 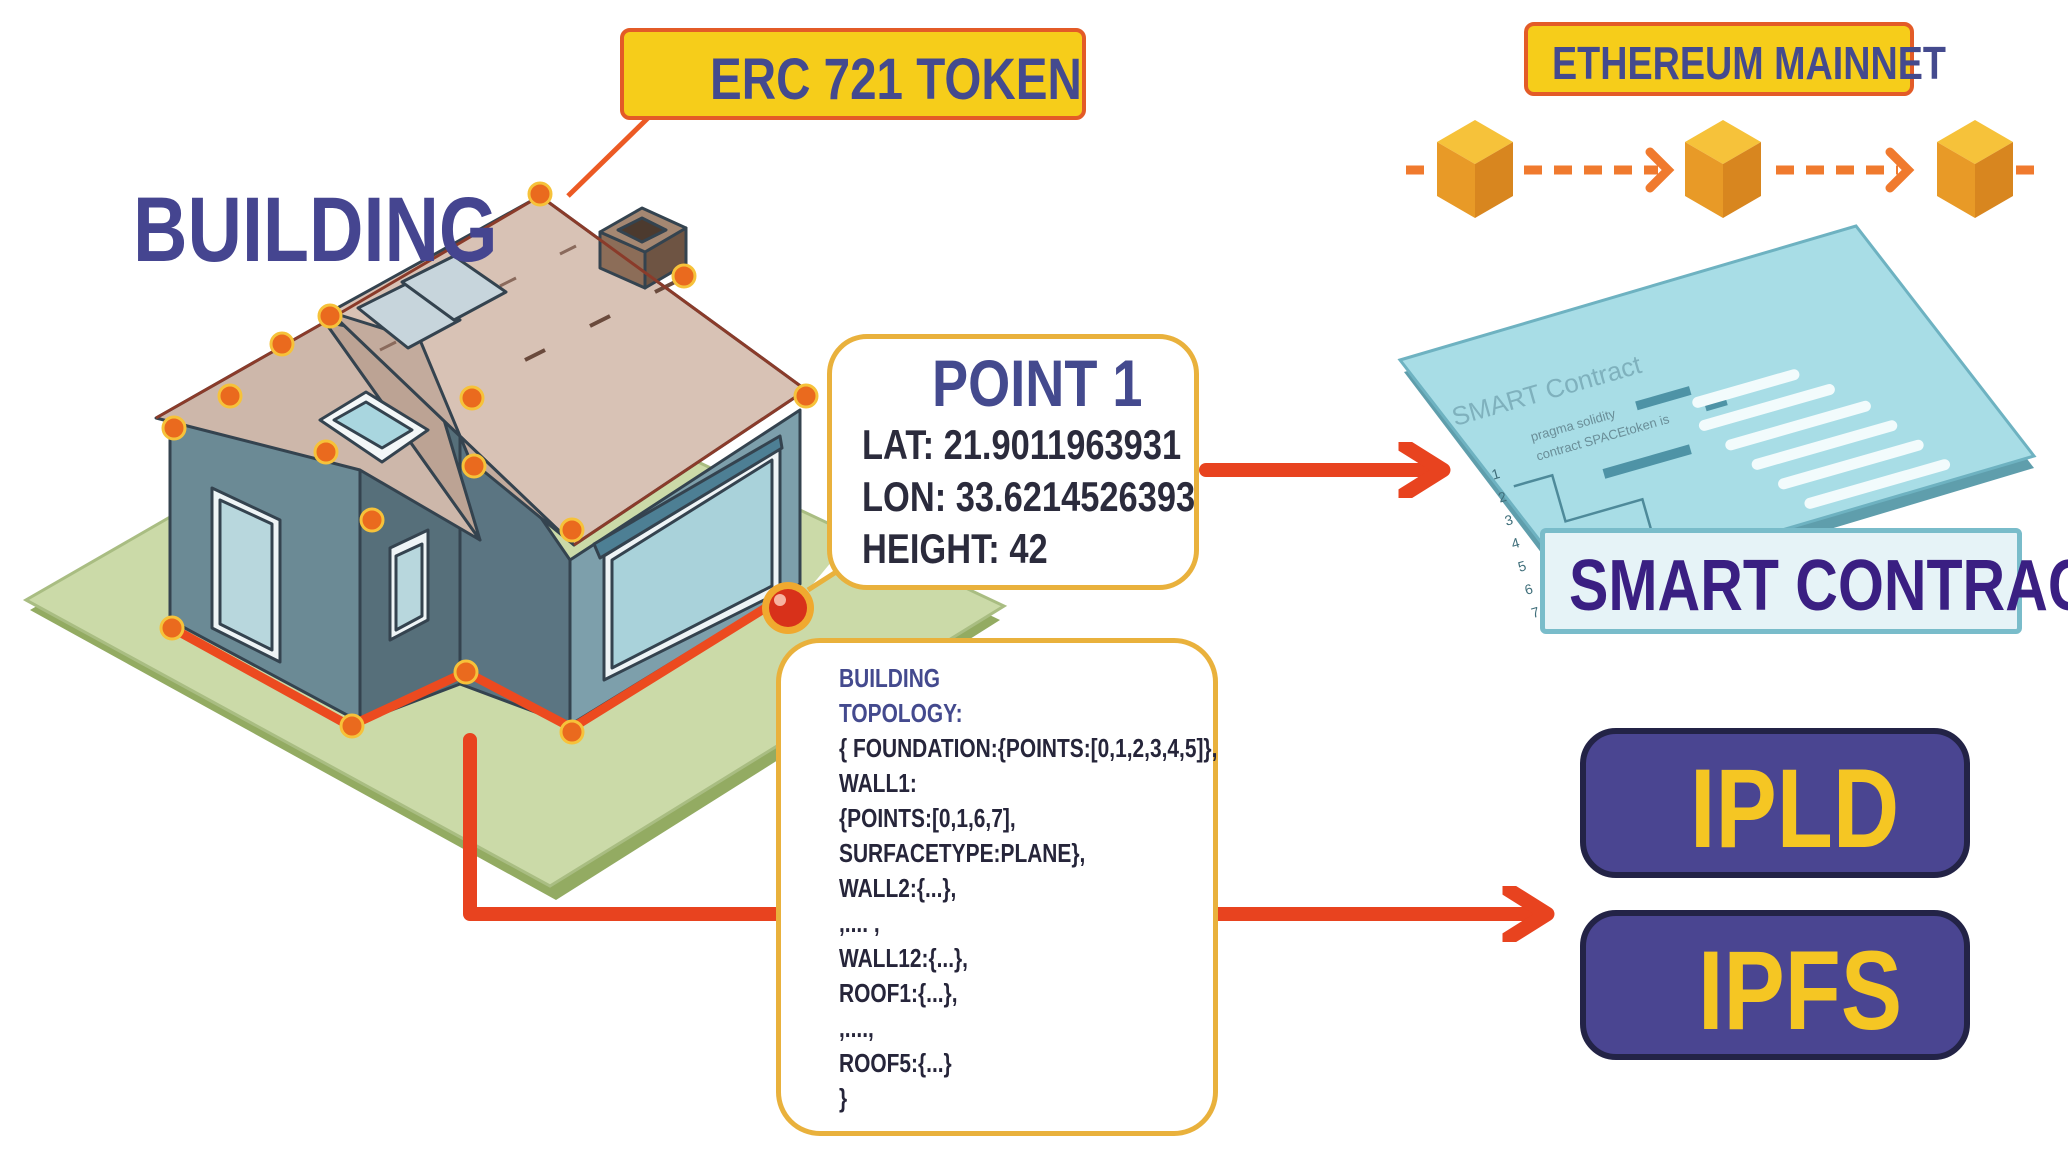 What do you see at coordinates (843, 1099) in the screenshot?
I see `topology-line: }` at bounding box center [843, 1099].